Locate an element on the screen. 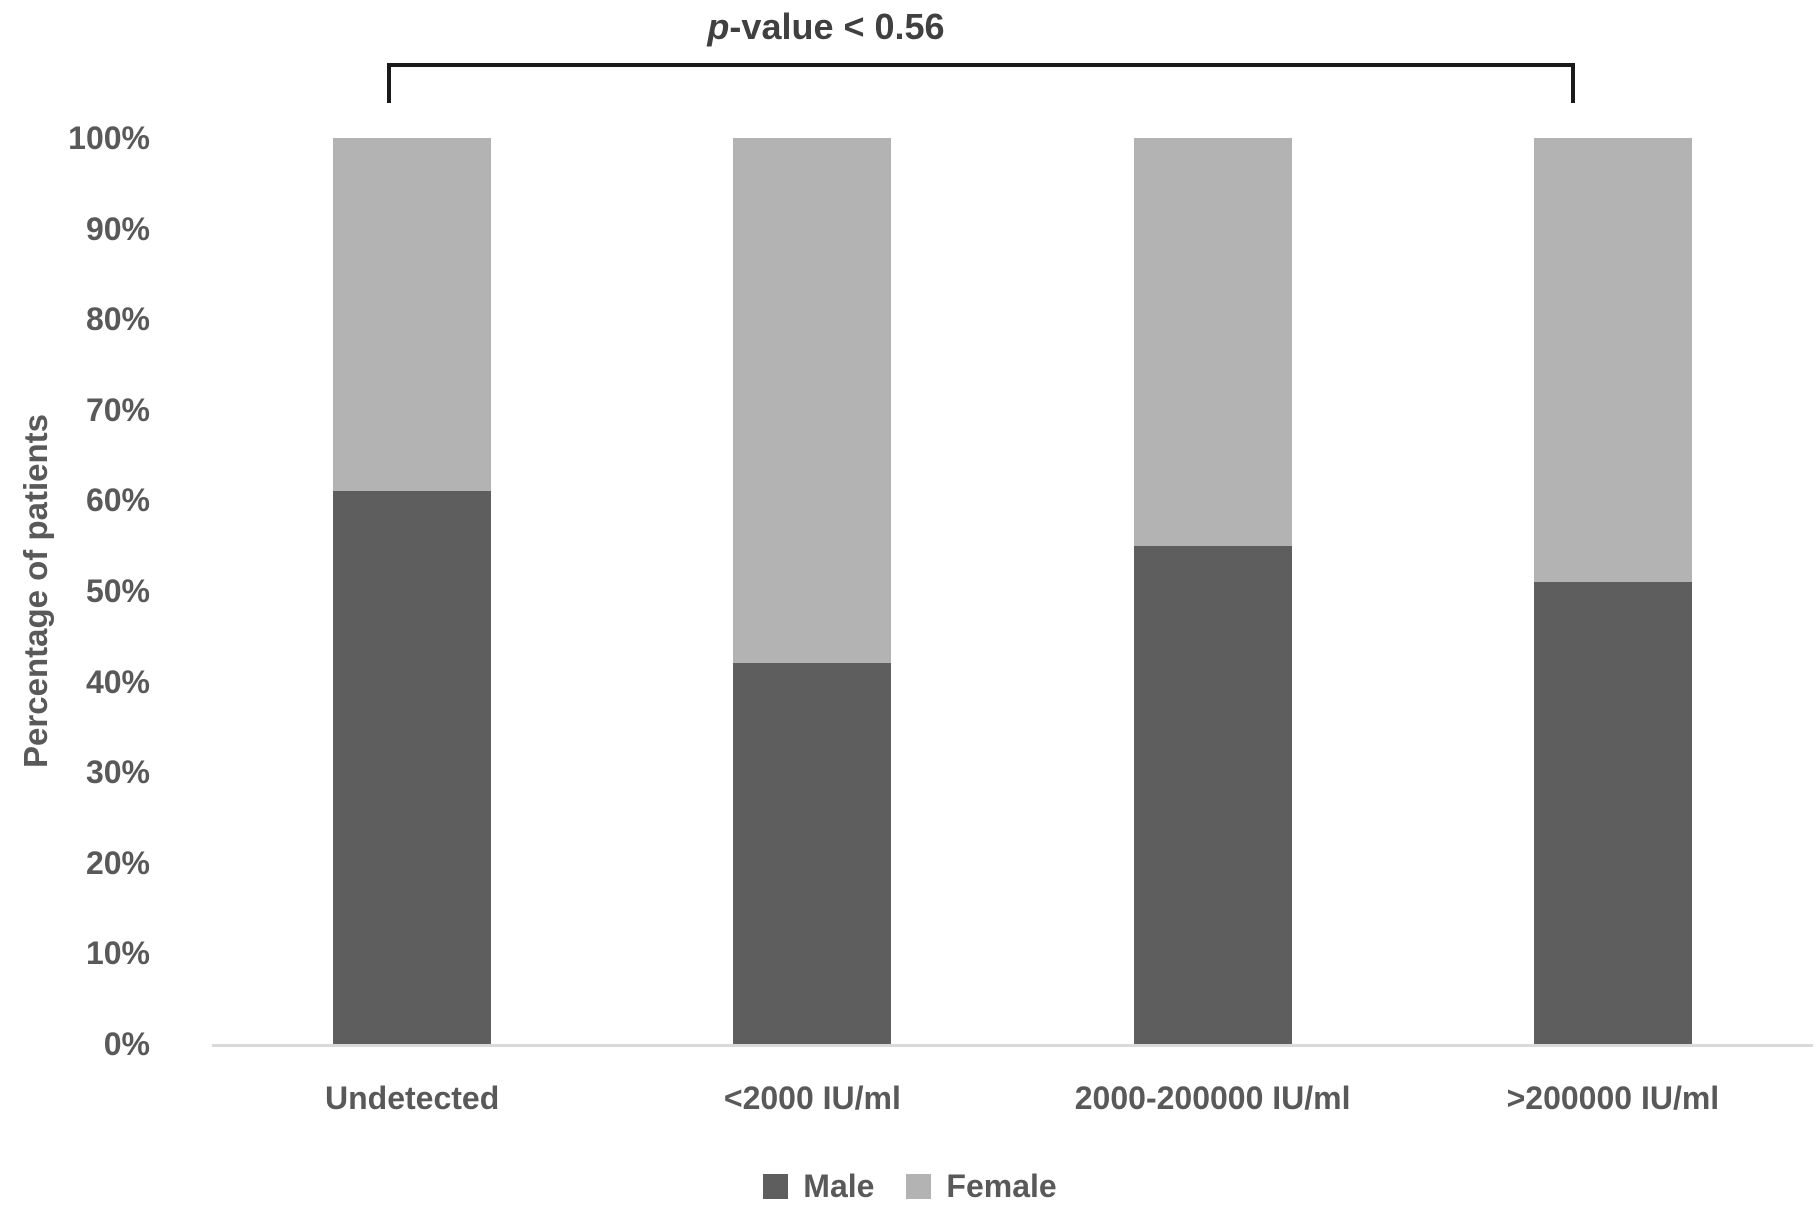 The image size is (1820, 1222). y-axis-tick-label-50pct: 50% is located at coordinates (117, 591).